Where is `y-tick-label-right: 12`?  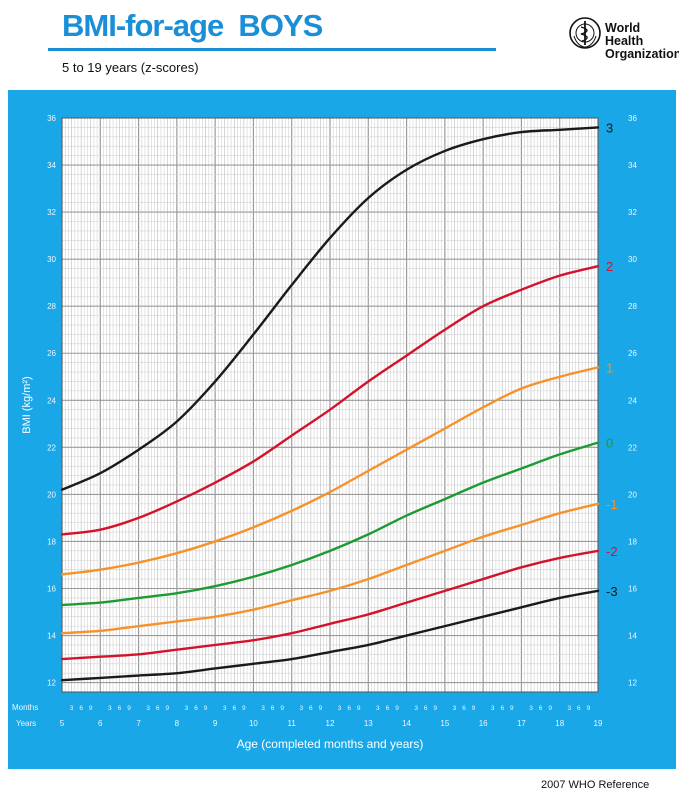
y-tick-label-right: 12 is located at coordinates (632, 683).